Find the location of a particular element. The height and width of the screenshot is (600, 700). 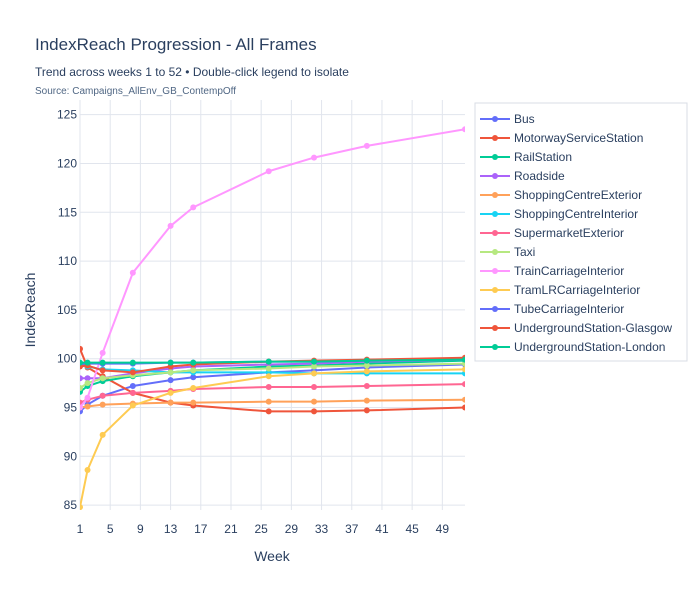

legend-label: Roadside is located at coordinates (539, 176).